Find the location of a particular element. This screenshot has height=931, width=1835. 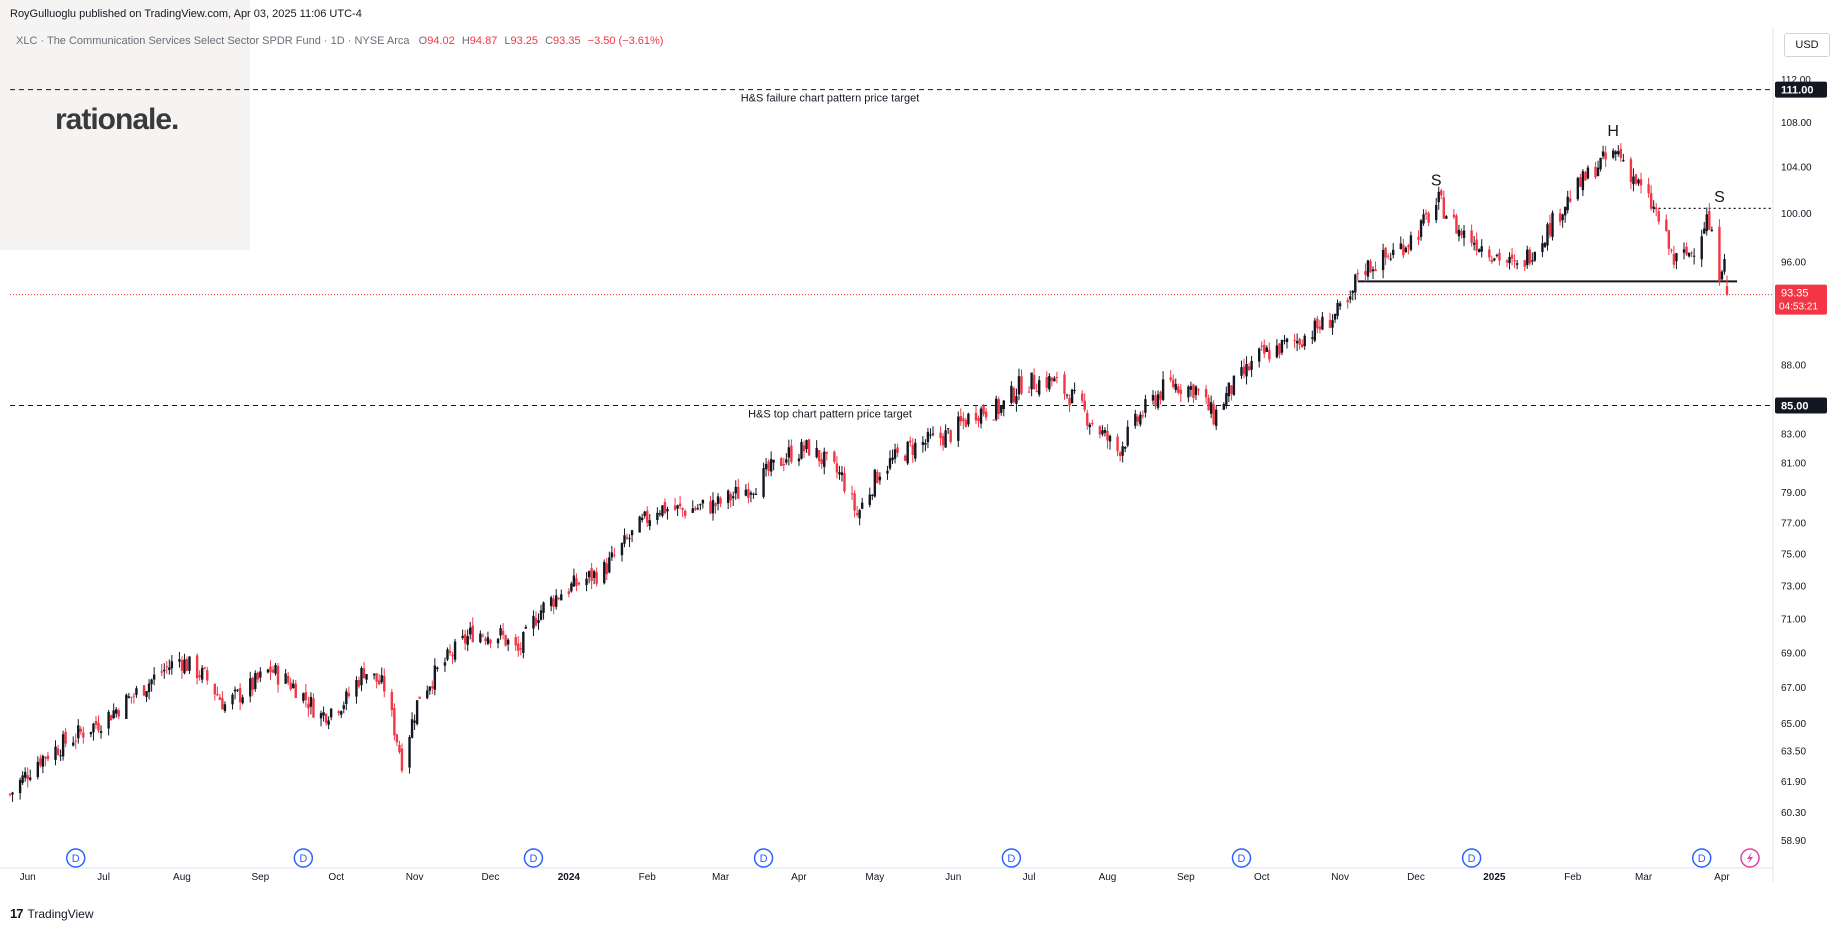

target-annotation: H&S top chart pattern price target is located at coordinates (830, 415).